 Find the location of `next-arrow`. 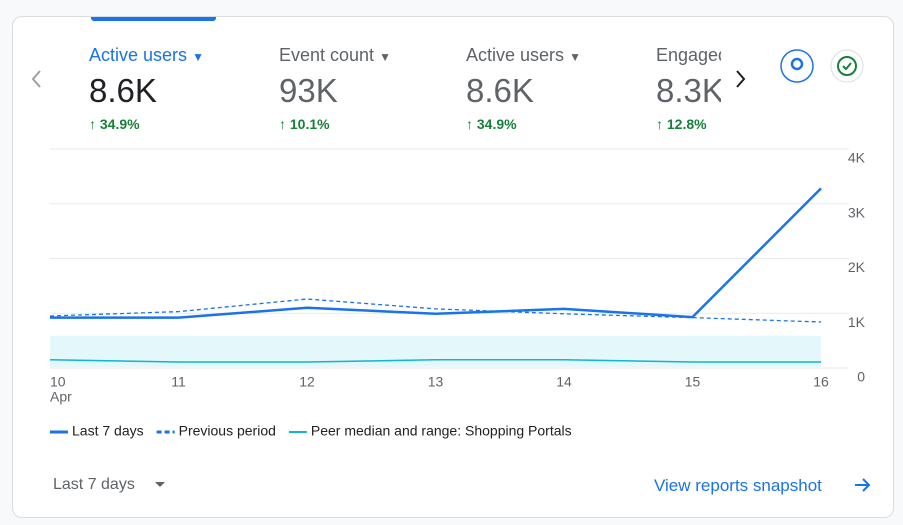

next-arrow is located at coordinates (741, 79).